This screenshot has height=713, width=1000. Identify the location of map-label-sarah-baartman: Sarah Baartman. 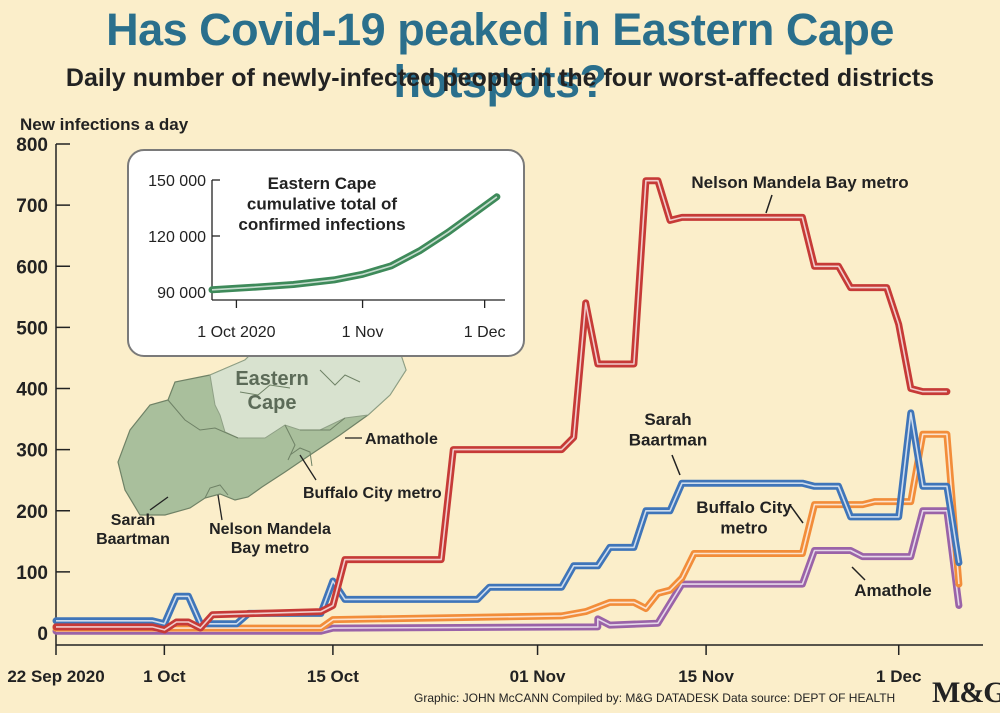
(133, 530).